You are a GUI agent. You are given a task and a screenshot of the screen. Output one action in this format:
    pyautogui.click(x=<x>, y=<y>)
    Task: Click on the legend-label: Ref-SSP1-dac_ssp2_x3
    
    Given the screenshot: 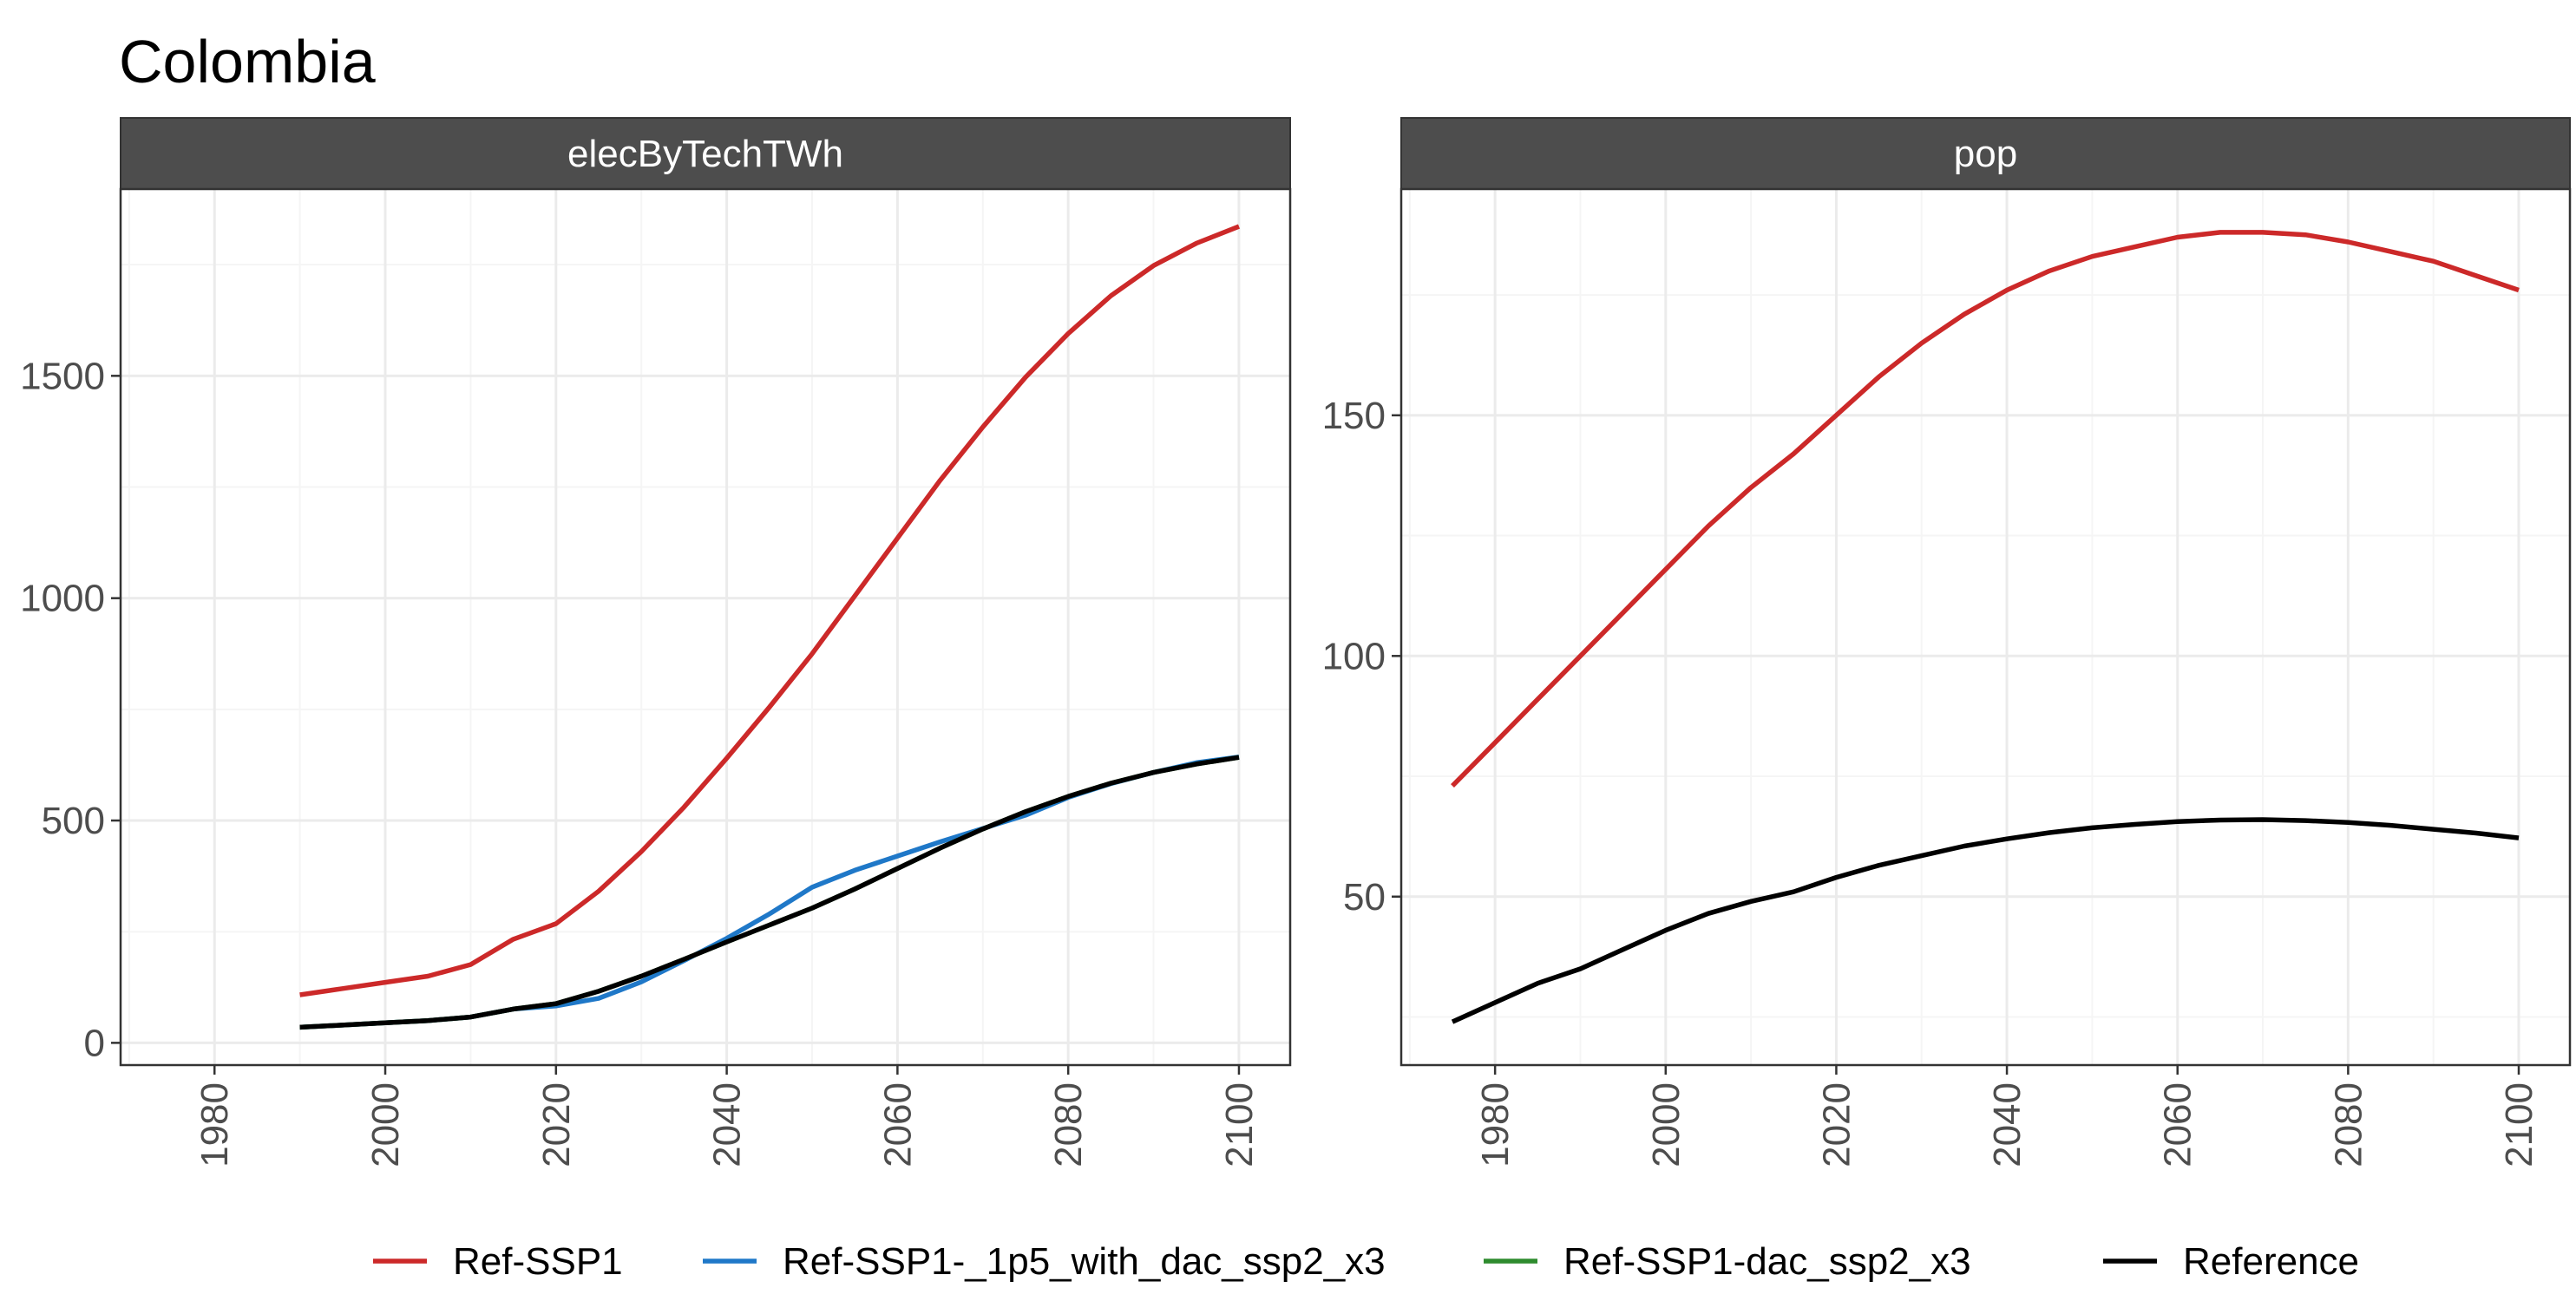 What is the action you would take?
    pyautogui.click(x=1767, y=1261)
    